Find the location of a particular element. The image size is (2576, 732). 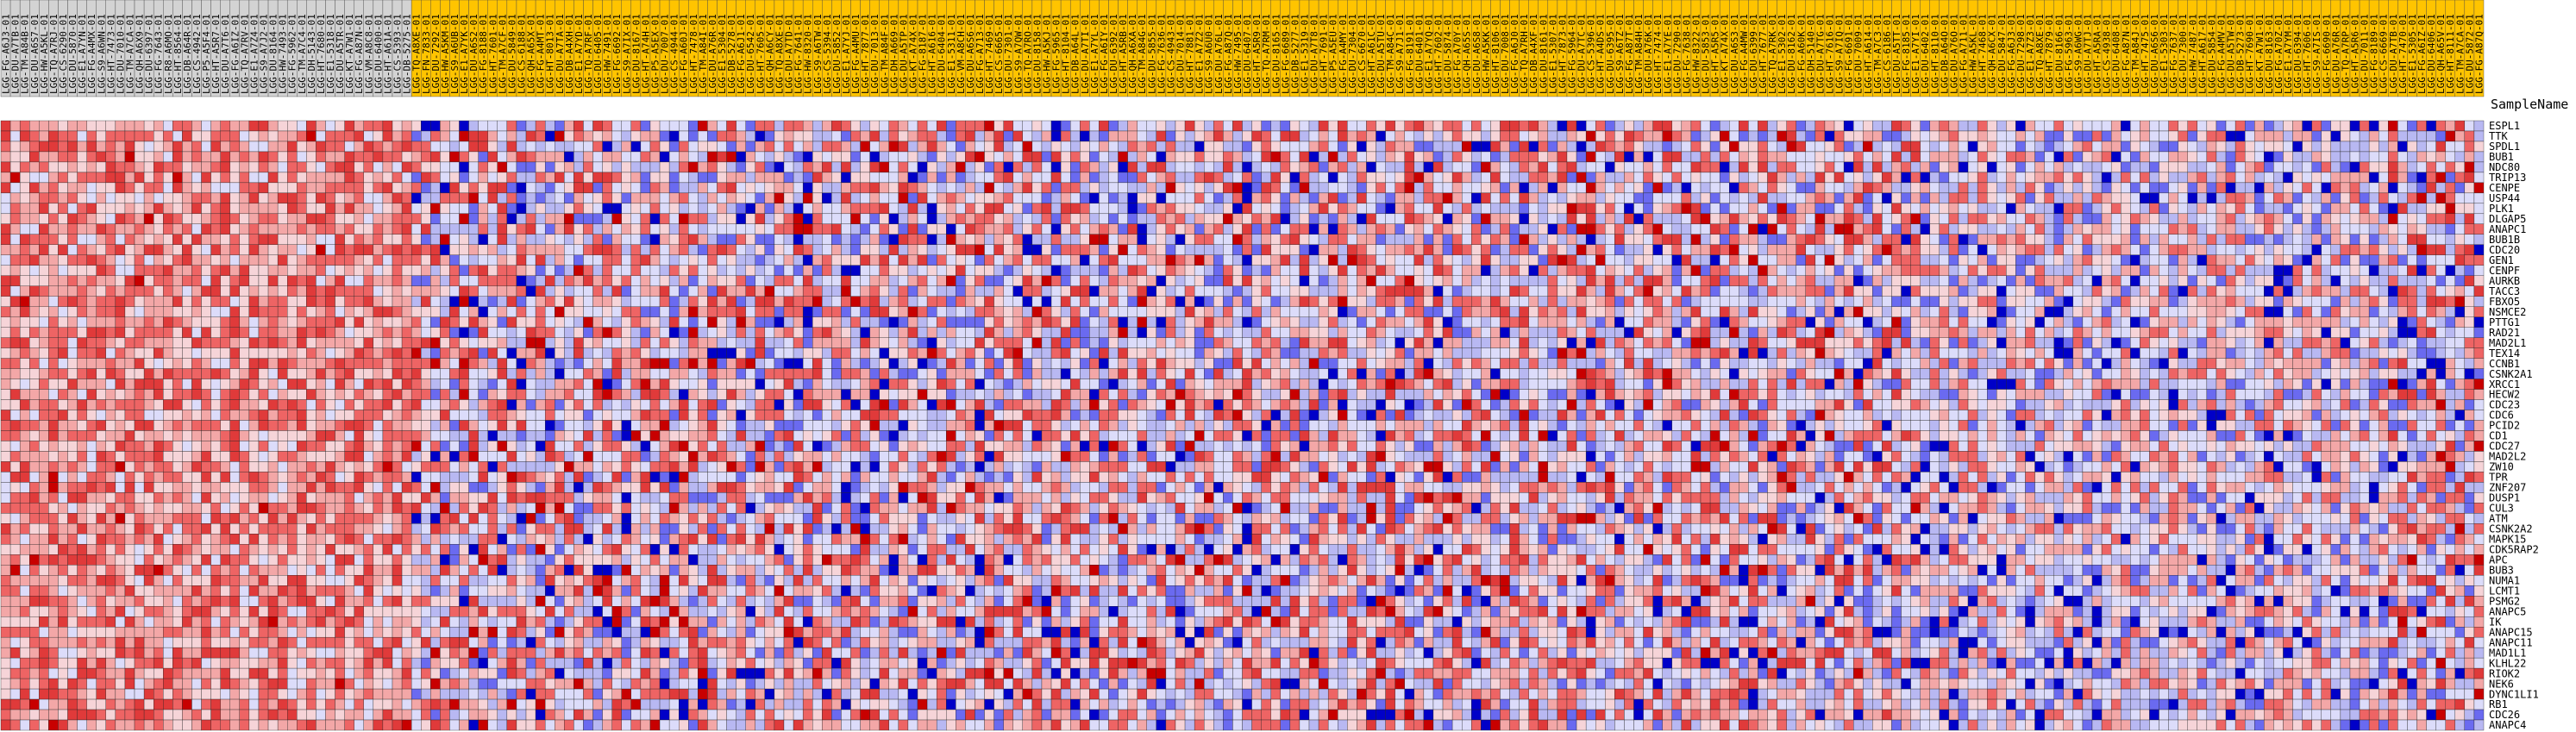

column-label: LGG-DU-6405-01 is located at coordinates (598, 54).